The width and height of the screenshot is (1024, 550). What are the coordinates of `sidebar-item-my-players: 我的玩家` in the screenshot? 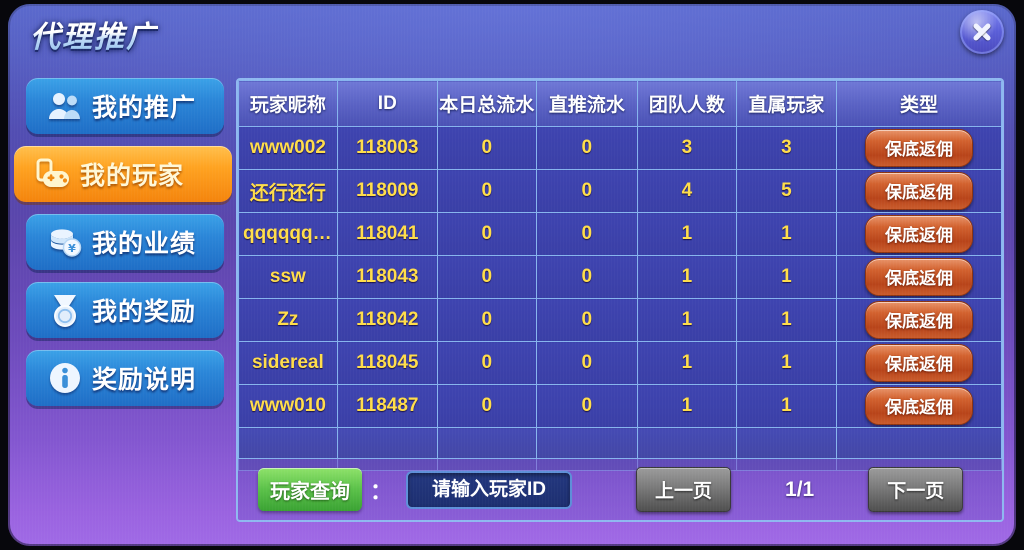 It's located at (123, 174).